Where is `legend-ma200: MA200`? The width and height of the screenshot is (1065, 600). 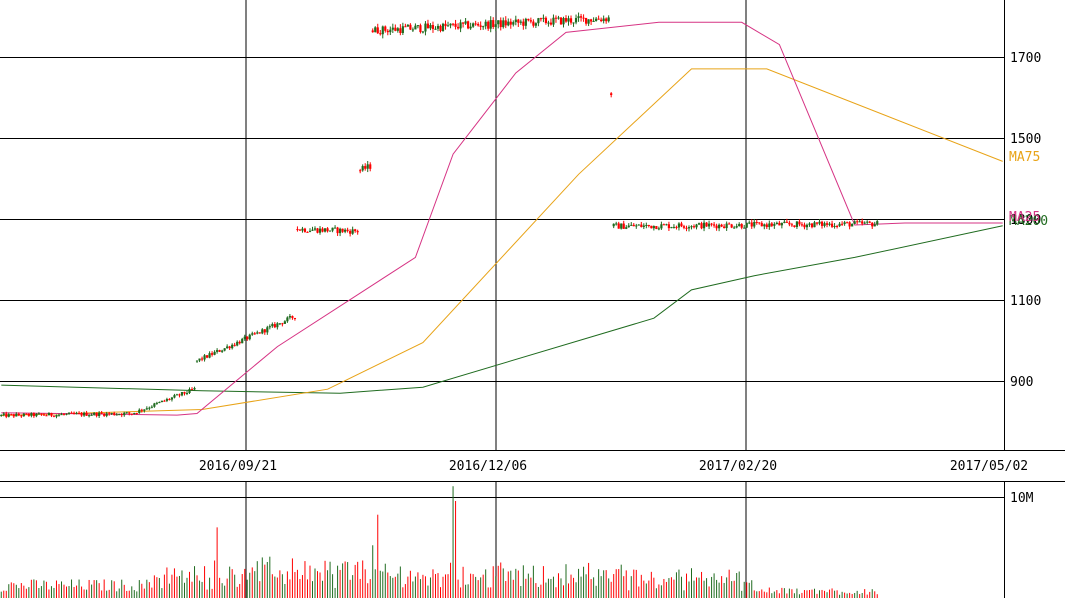
legend-ma200: MA200 is located at coordinates (1028, 221).